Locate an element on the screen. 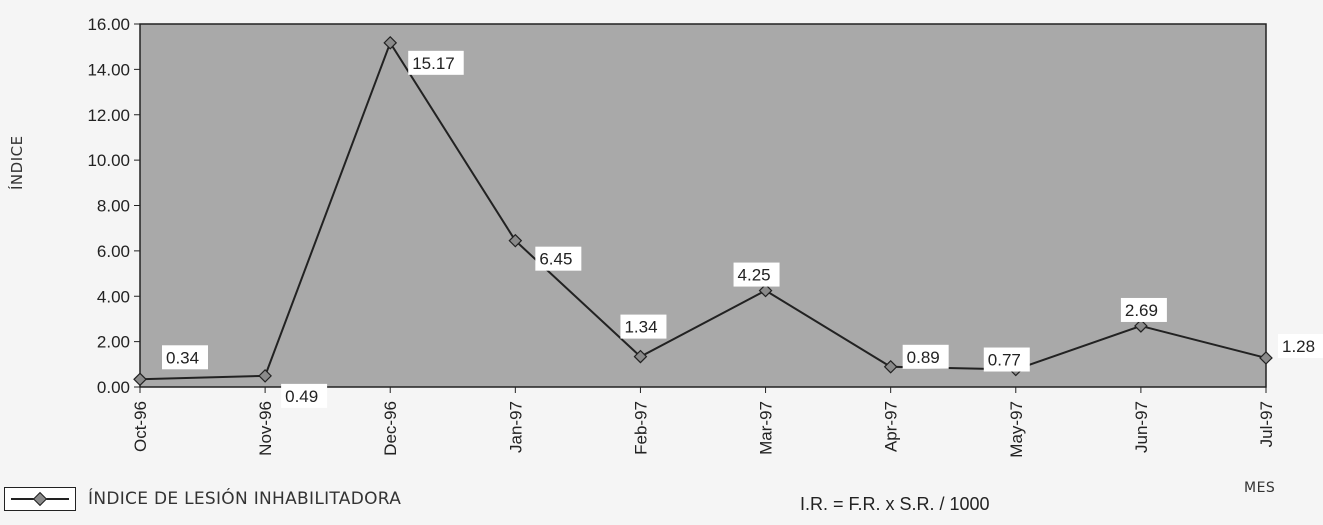 This screenshot has width=1323, height=525. y-tick-label: 6.00 is located at coordinates (113, 251).